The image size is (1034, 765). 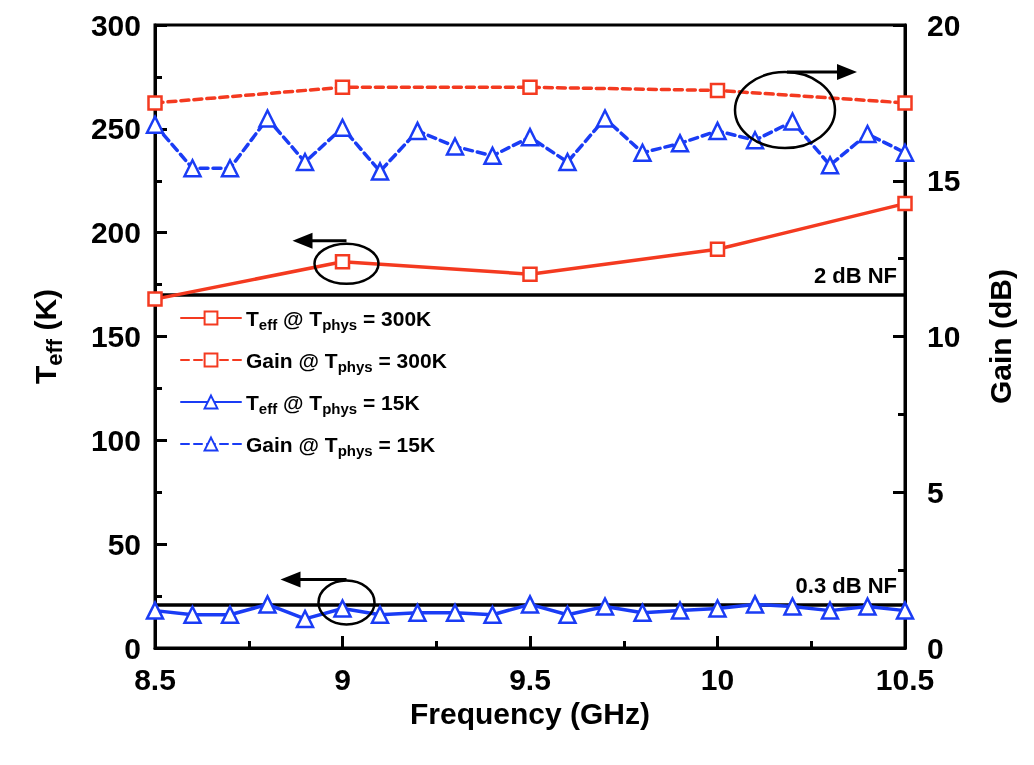 I want to click on y-tick-label: 0, so click(x=132, y=648).